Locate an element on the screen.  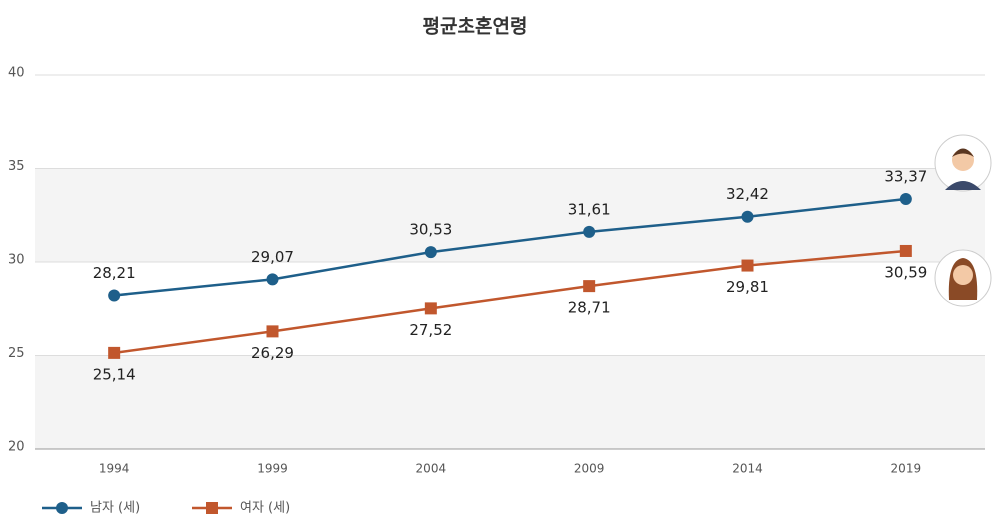
data-label: 26,29 is located at coordinates (272, 353).